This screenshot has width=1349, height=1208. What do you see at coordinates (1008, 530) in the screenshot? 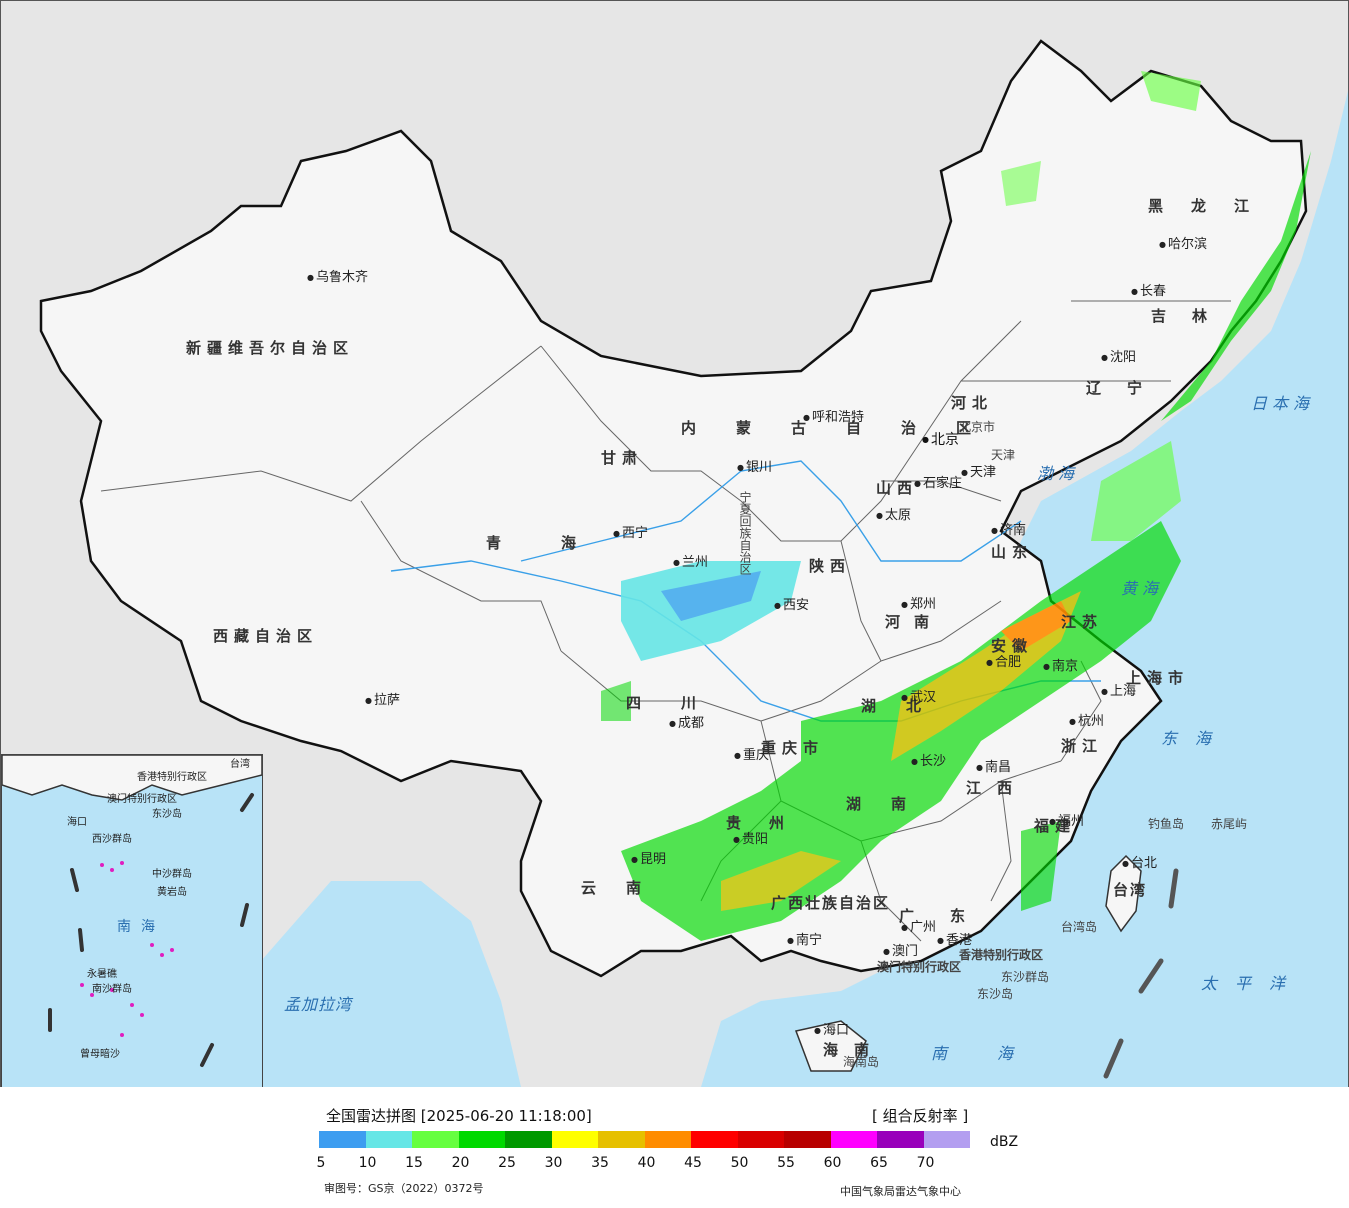
I see `city-label: 济南` at bounding box center [1008, 530].